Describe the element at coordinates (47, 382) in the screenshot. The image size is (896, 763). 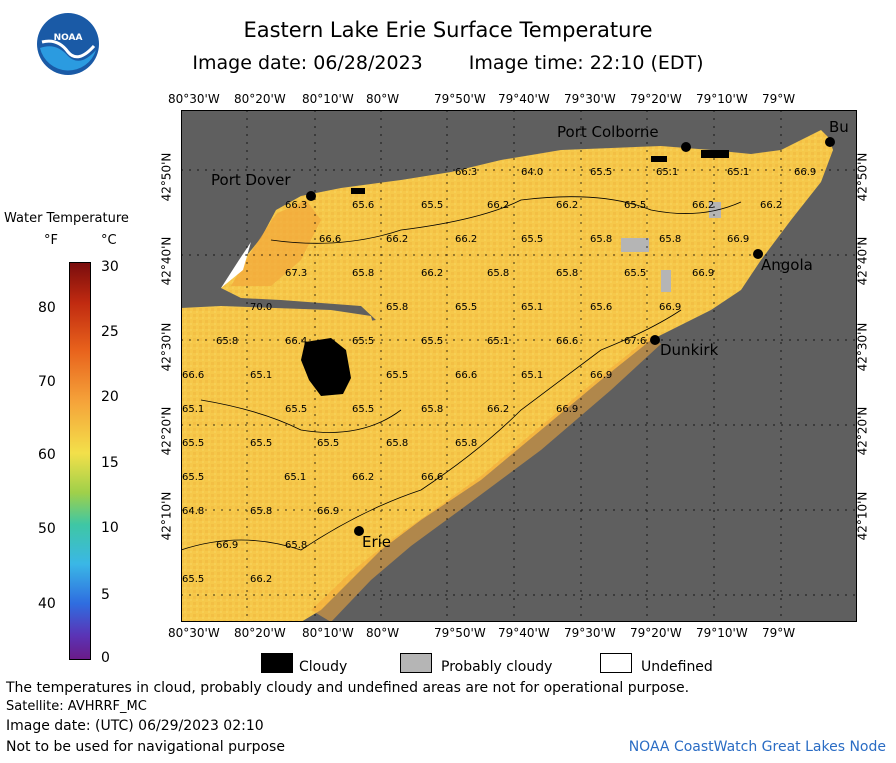
I see `fahrenheit-tick: 70` at that location.